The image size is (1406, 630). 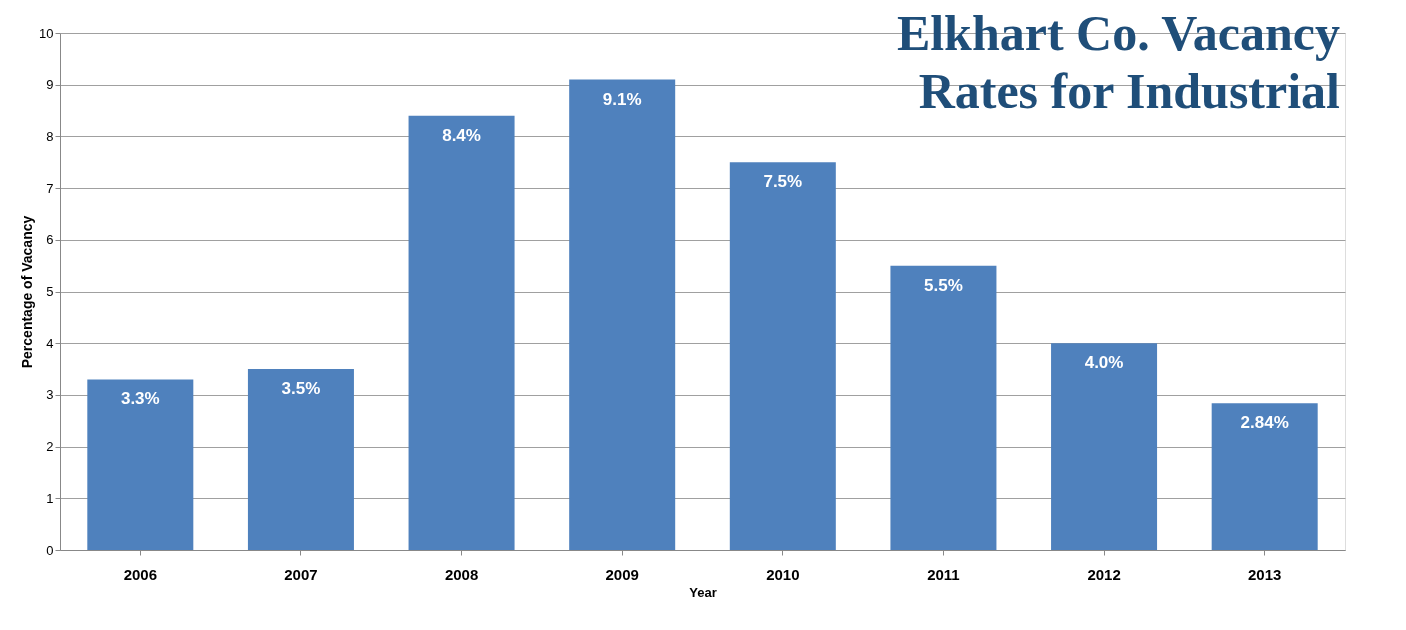 I want to click on x-tick-label: 2008, so click(x=461, y=574).